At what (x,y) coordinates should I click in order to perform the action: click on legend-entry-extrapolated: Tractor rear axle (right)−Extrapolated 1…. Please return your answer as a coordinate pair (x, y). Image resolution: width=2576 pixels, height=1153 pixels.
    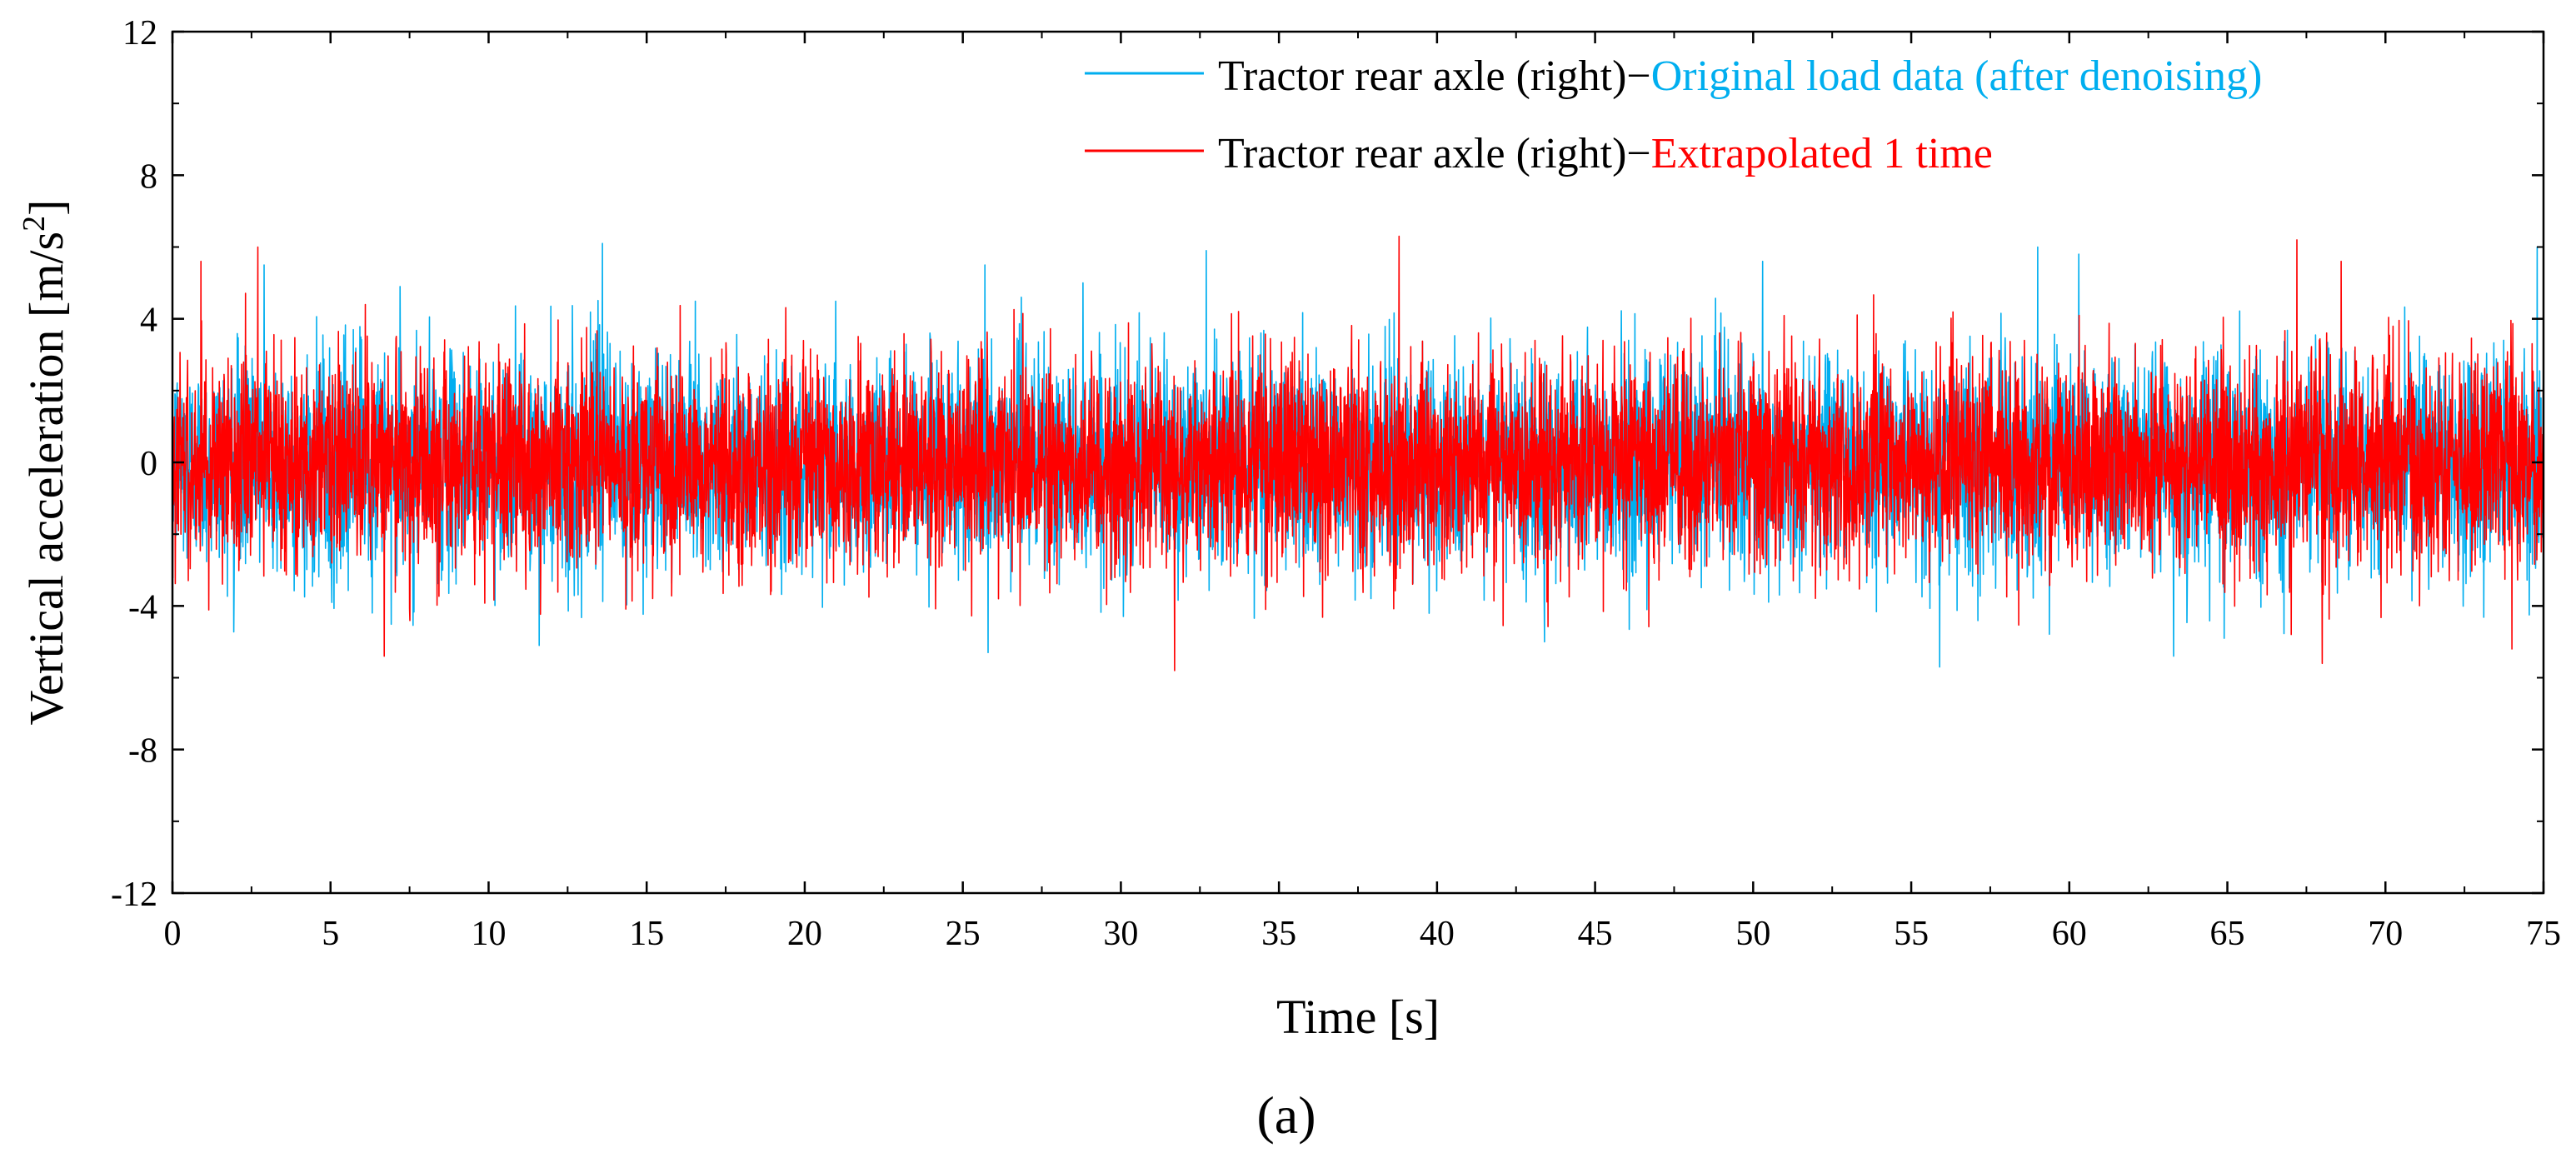
    Looking at the image, I should click on (1539, 153).